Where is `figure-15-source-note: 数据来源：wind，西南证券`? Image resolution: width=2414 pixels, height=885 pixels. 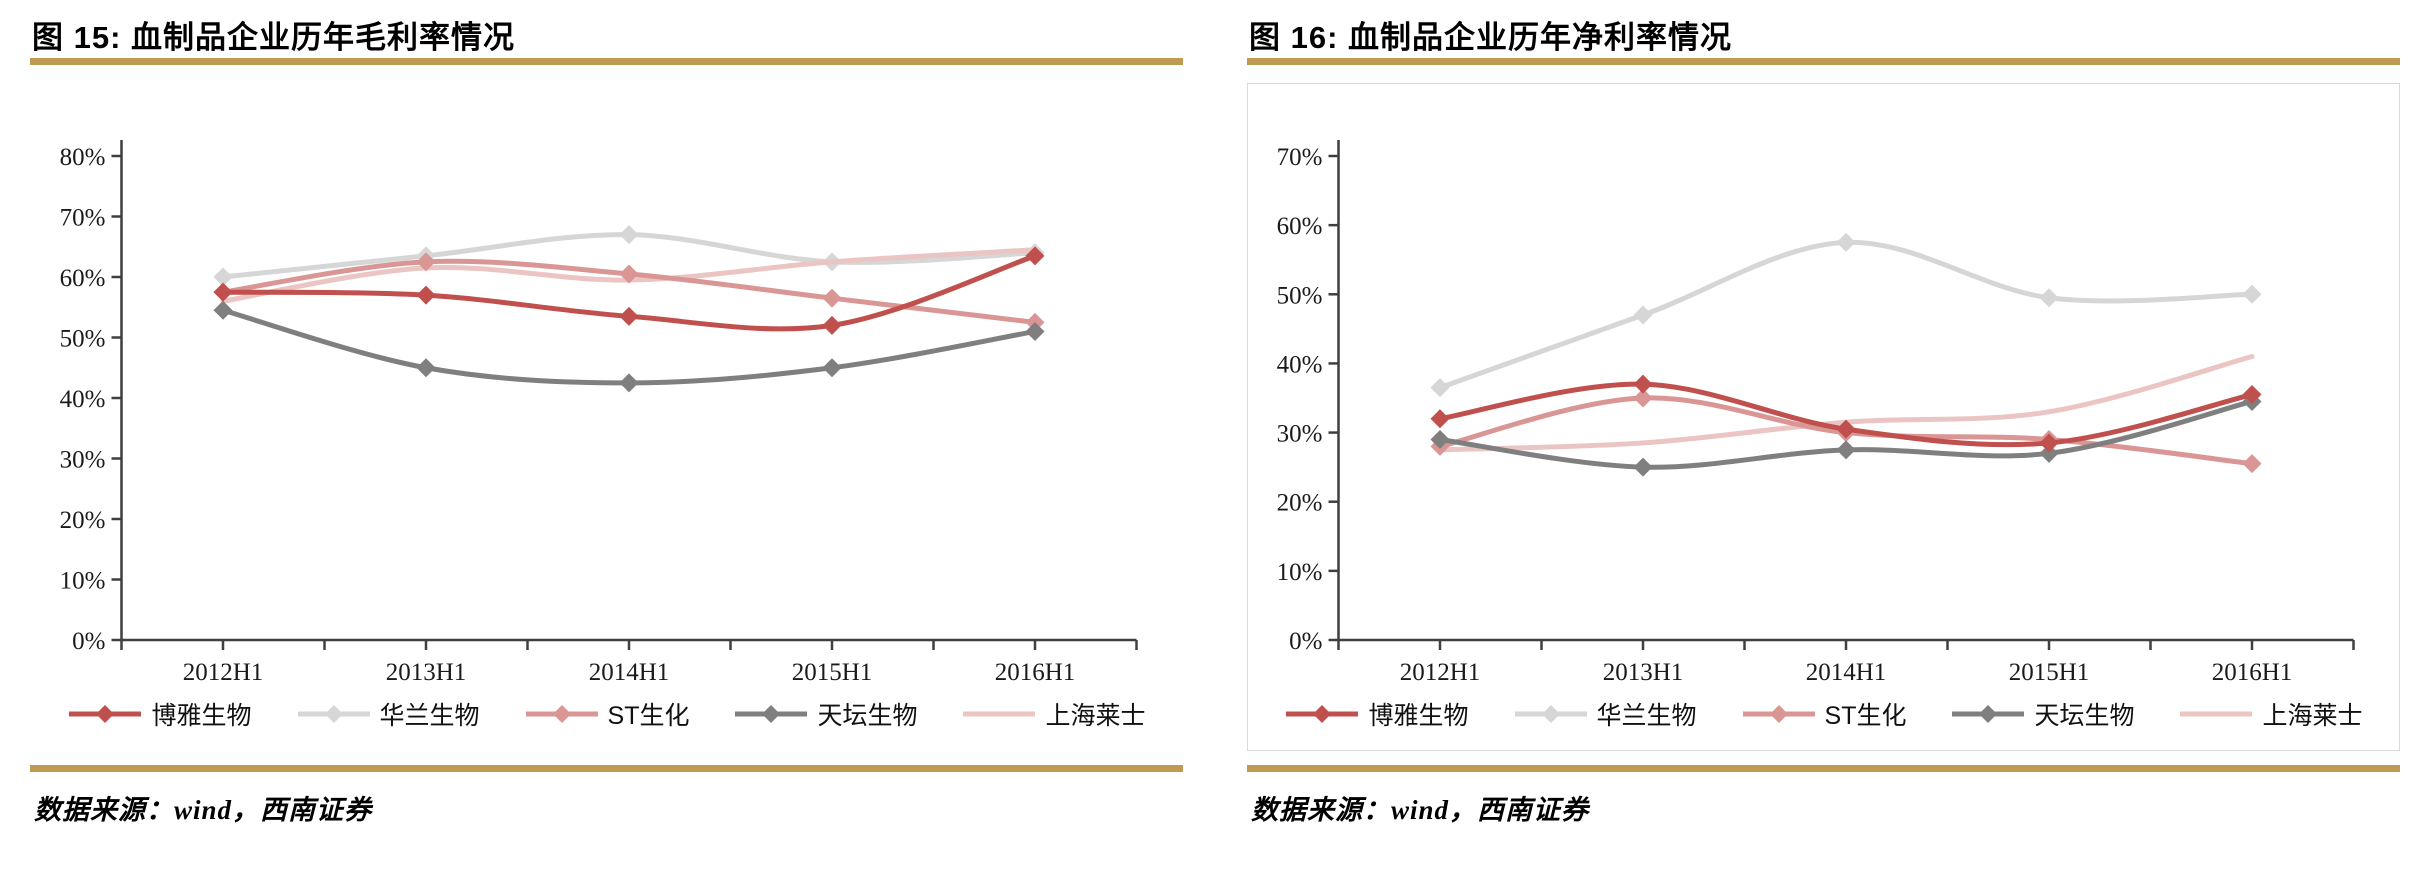
figure-15-source-note: 数据来源：wind，西南证券 is located at coordinates (203, 810).